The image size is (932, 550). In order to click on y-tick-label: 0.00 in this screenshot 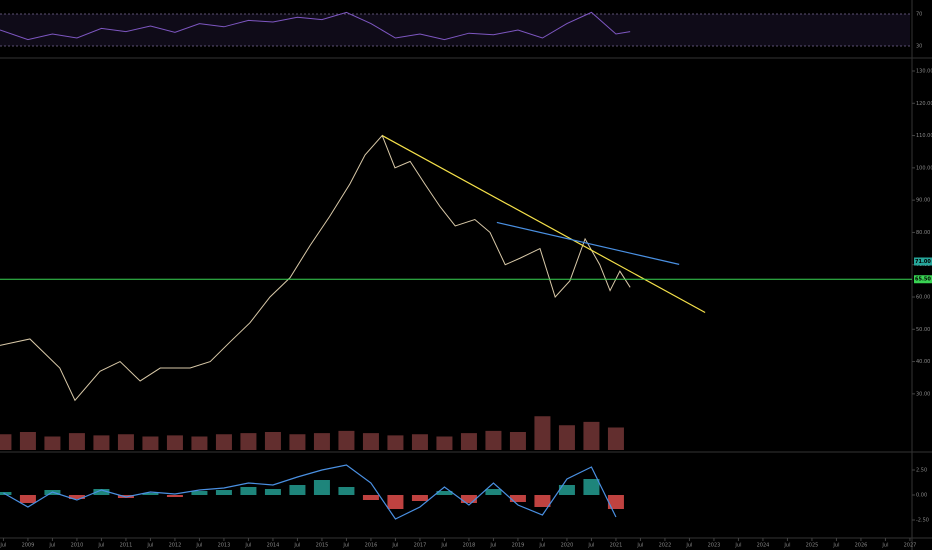, I will do `click(921, 496)`.